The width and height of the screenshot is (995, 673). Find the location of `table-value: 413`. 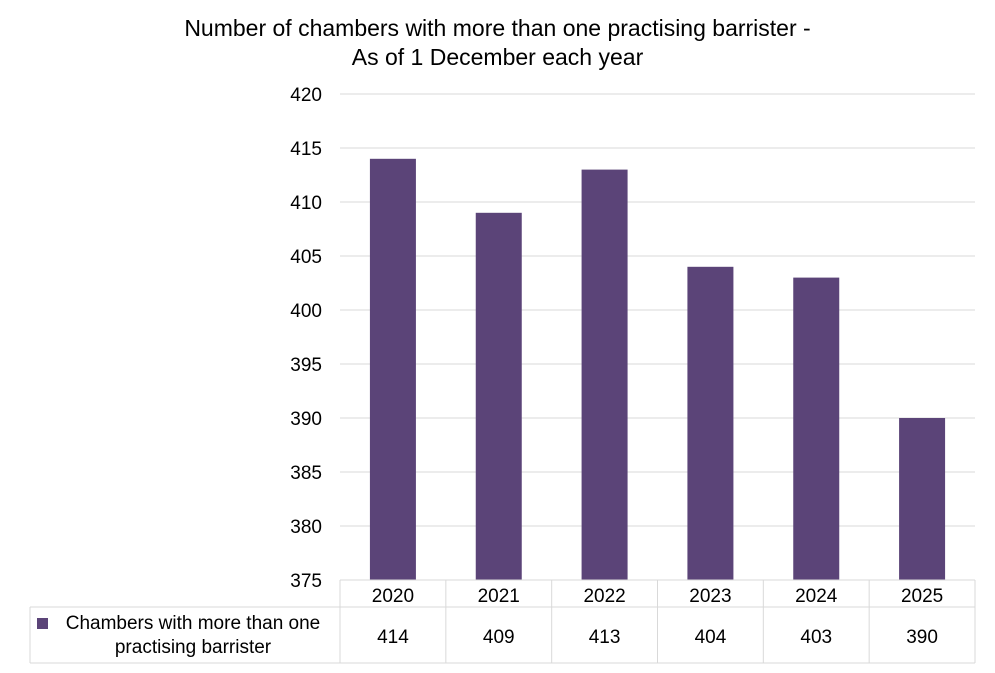

table-value: 413 is located at coordinates (605, 637).